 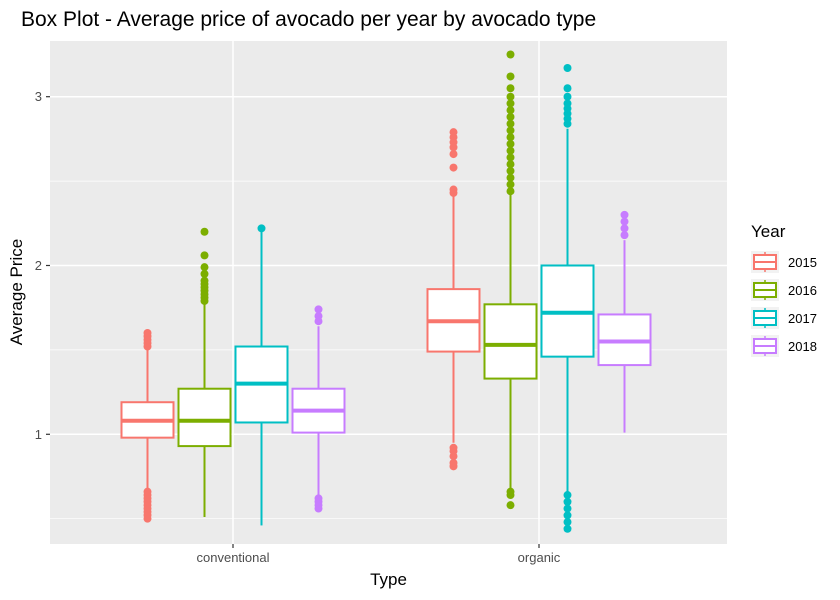 I want to click on box-conventional-2015, so click(x=147, y=426).